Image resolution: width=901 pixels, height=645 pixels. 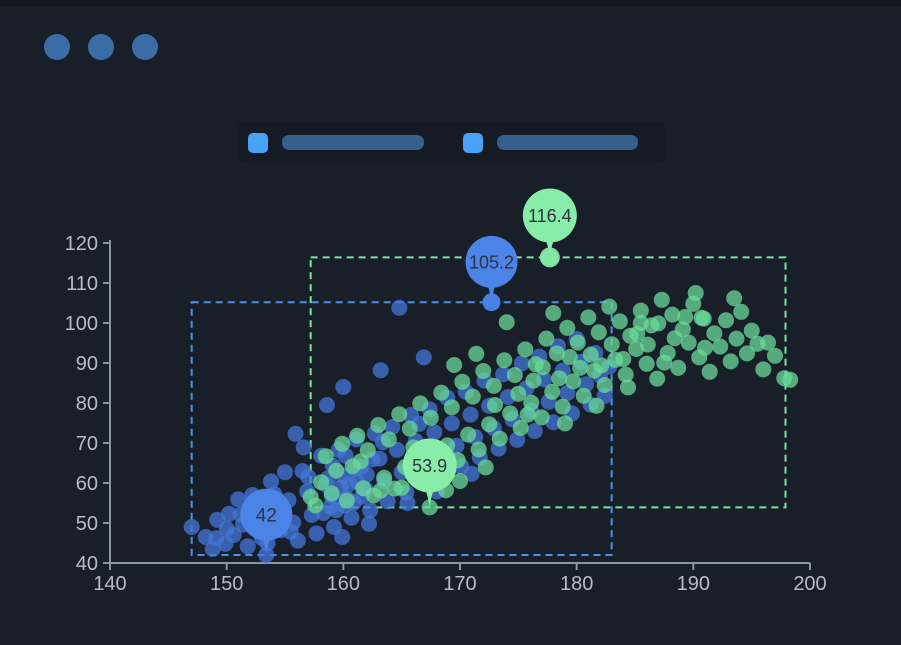 What do you see at coordinates (336, 142) in the screenshot?
I see `legend-item-series-blue` at bounding box center [336, 142].